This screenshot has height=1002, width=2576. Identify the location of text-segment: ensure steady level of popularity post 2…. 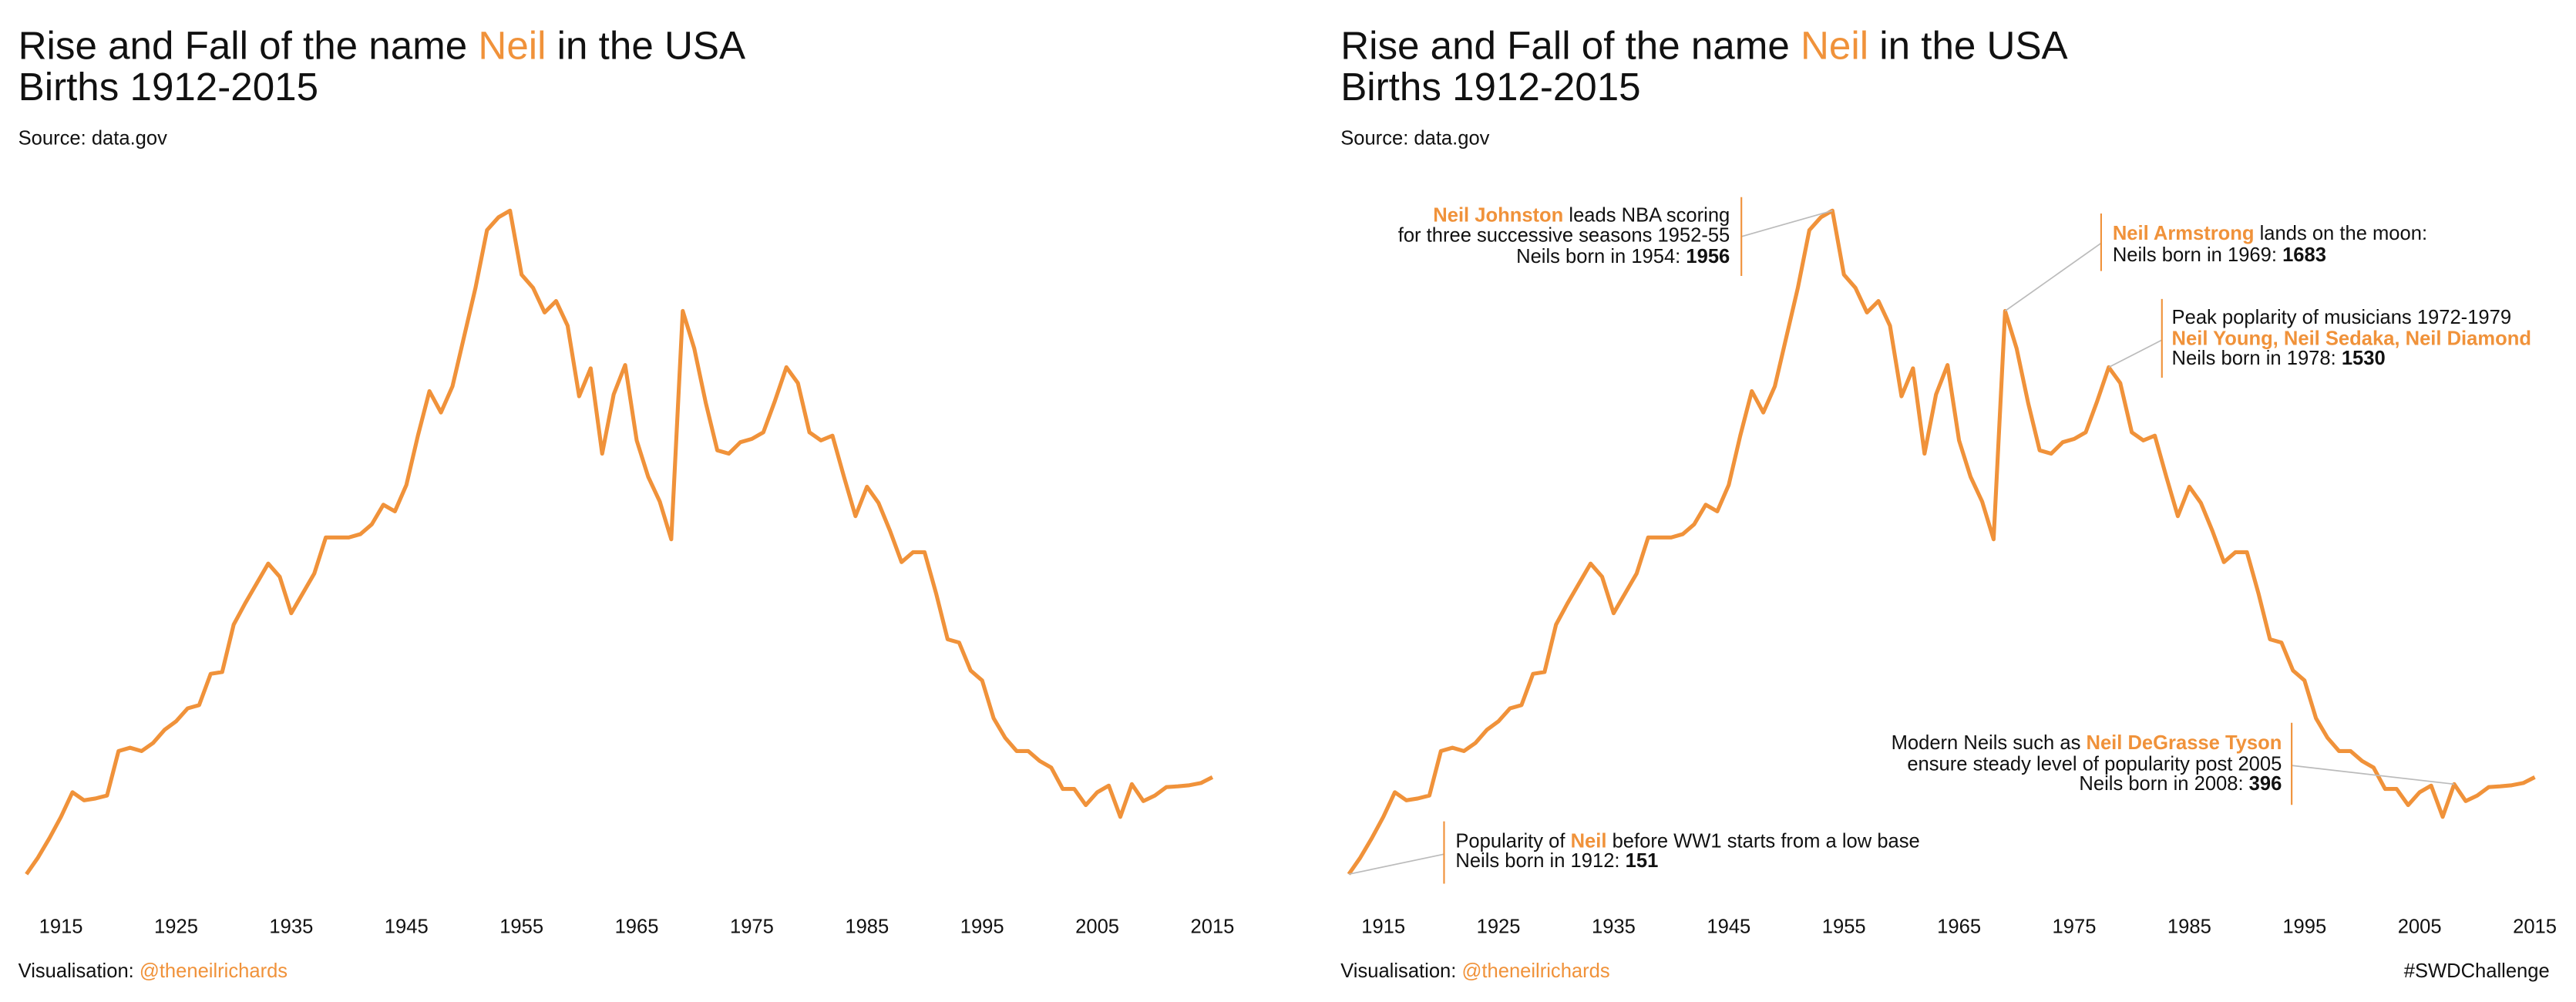
(2094, 764).